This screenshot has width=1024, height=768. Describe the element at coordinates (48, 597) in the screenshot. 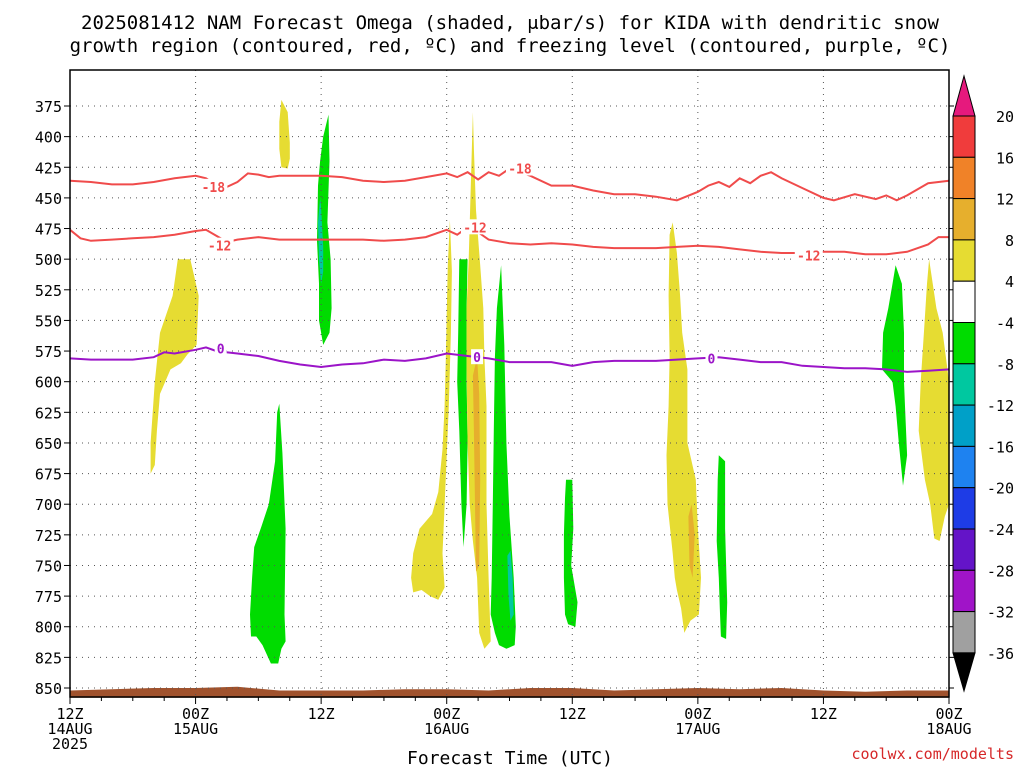

I see `y-tick-label: 775` at that location.